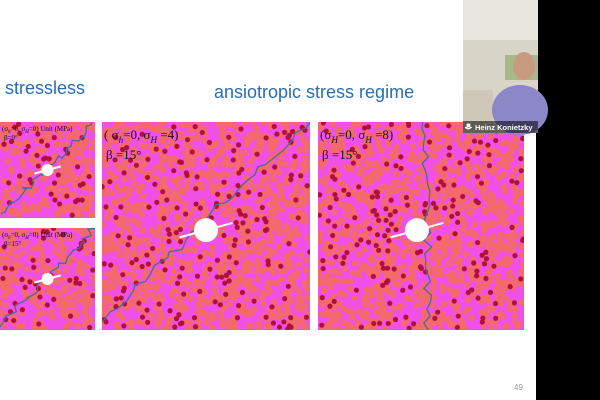 This screenshot has width=600, height=400. Describe the element at coordinates (382, 134) in the screenshot. I see `label-part: =8)` at that location.